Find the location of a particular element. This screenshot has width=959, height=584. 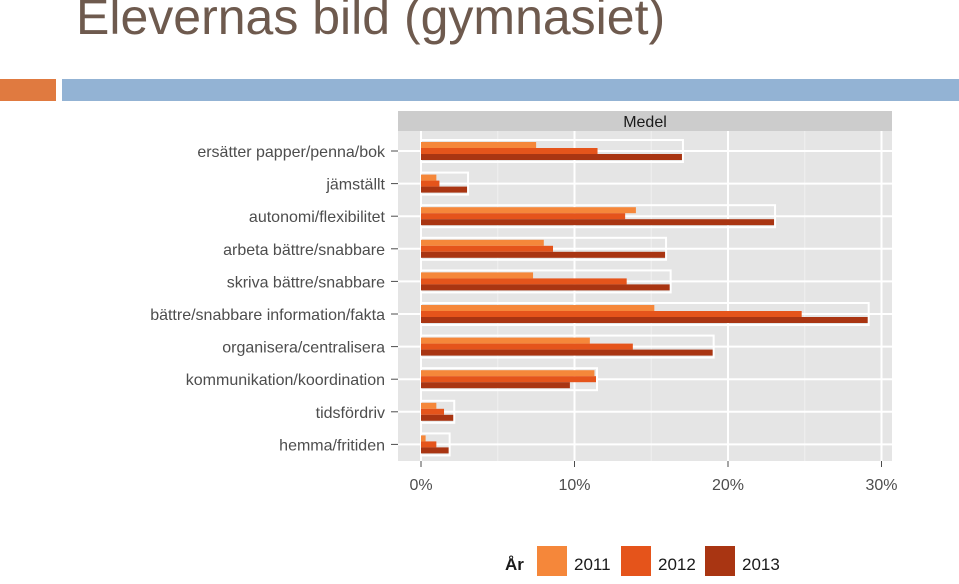

category-label: tidsfördriv is located at coordinates (350, 413).